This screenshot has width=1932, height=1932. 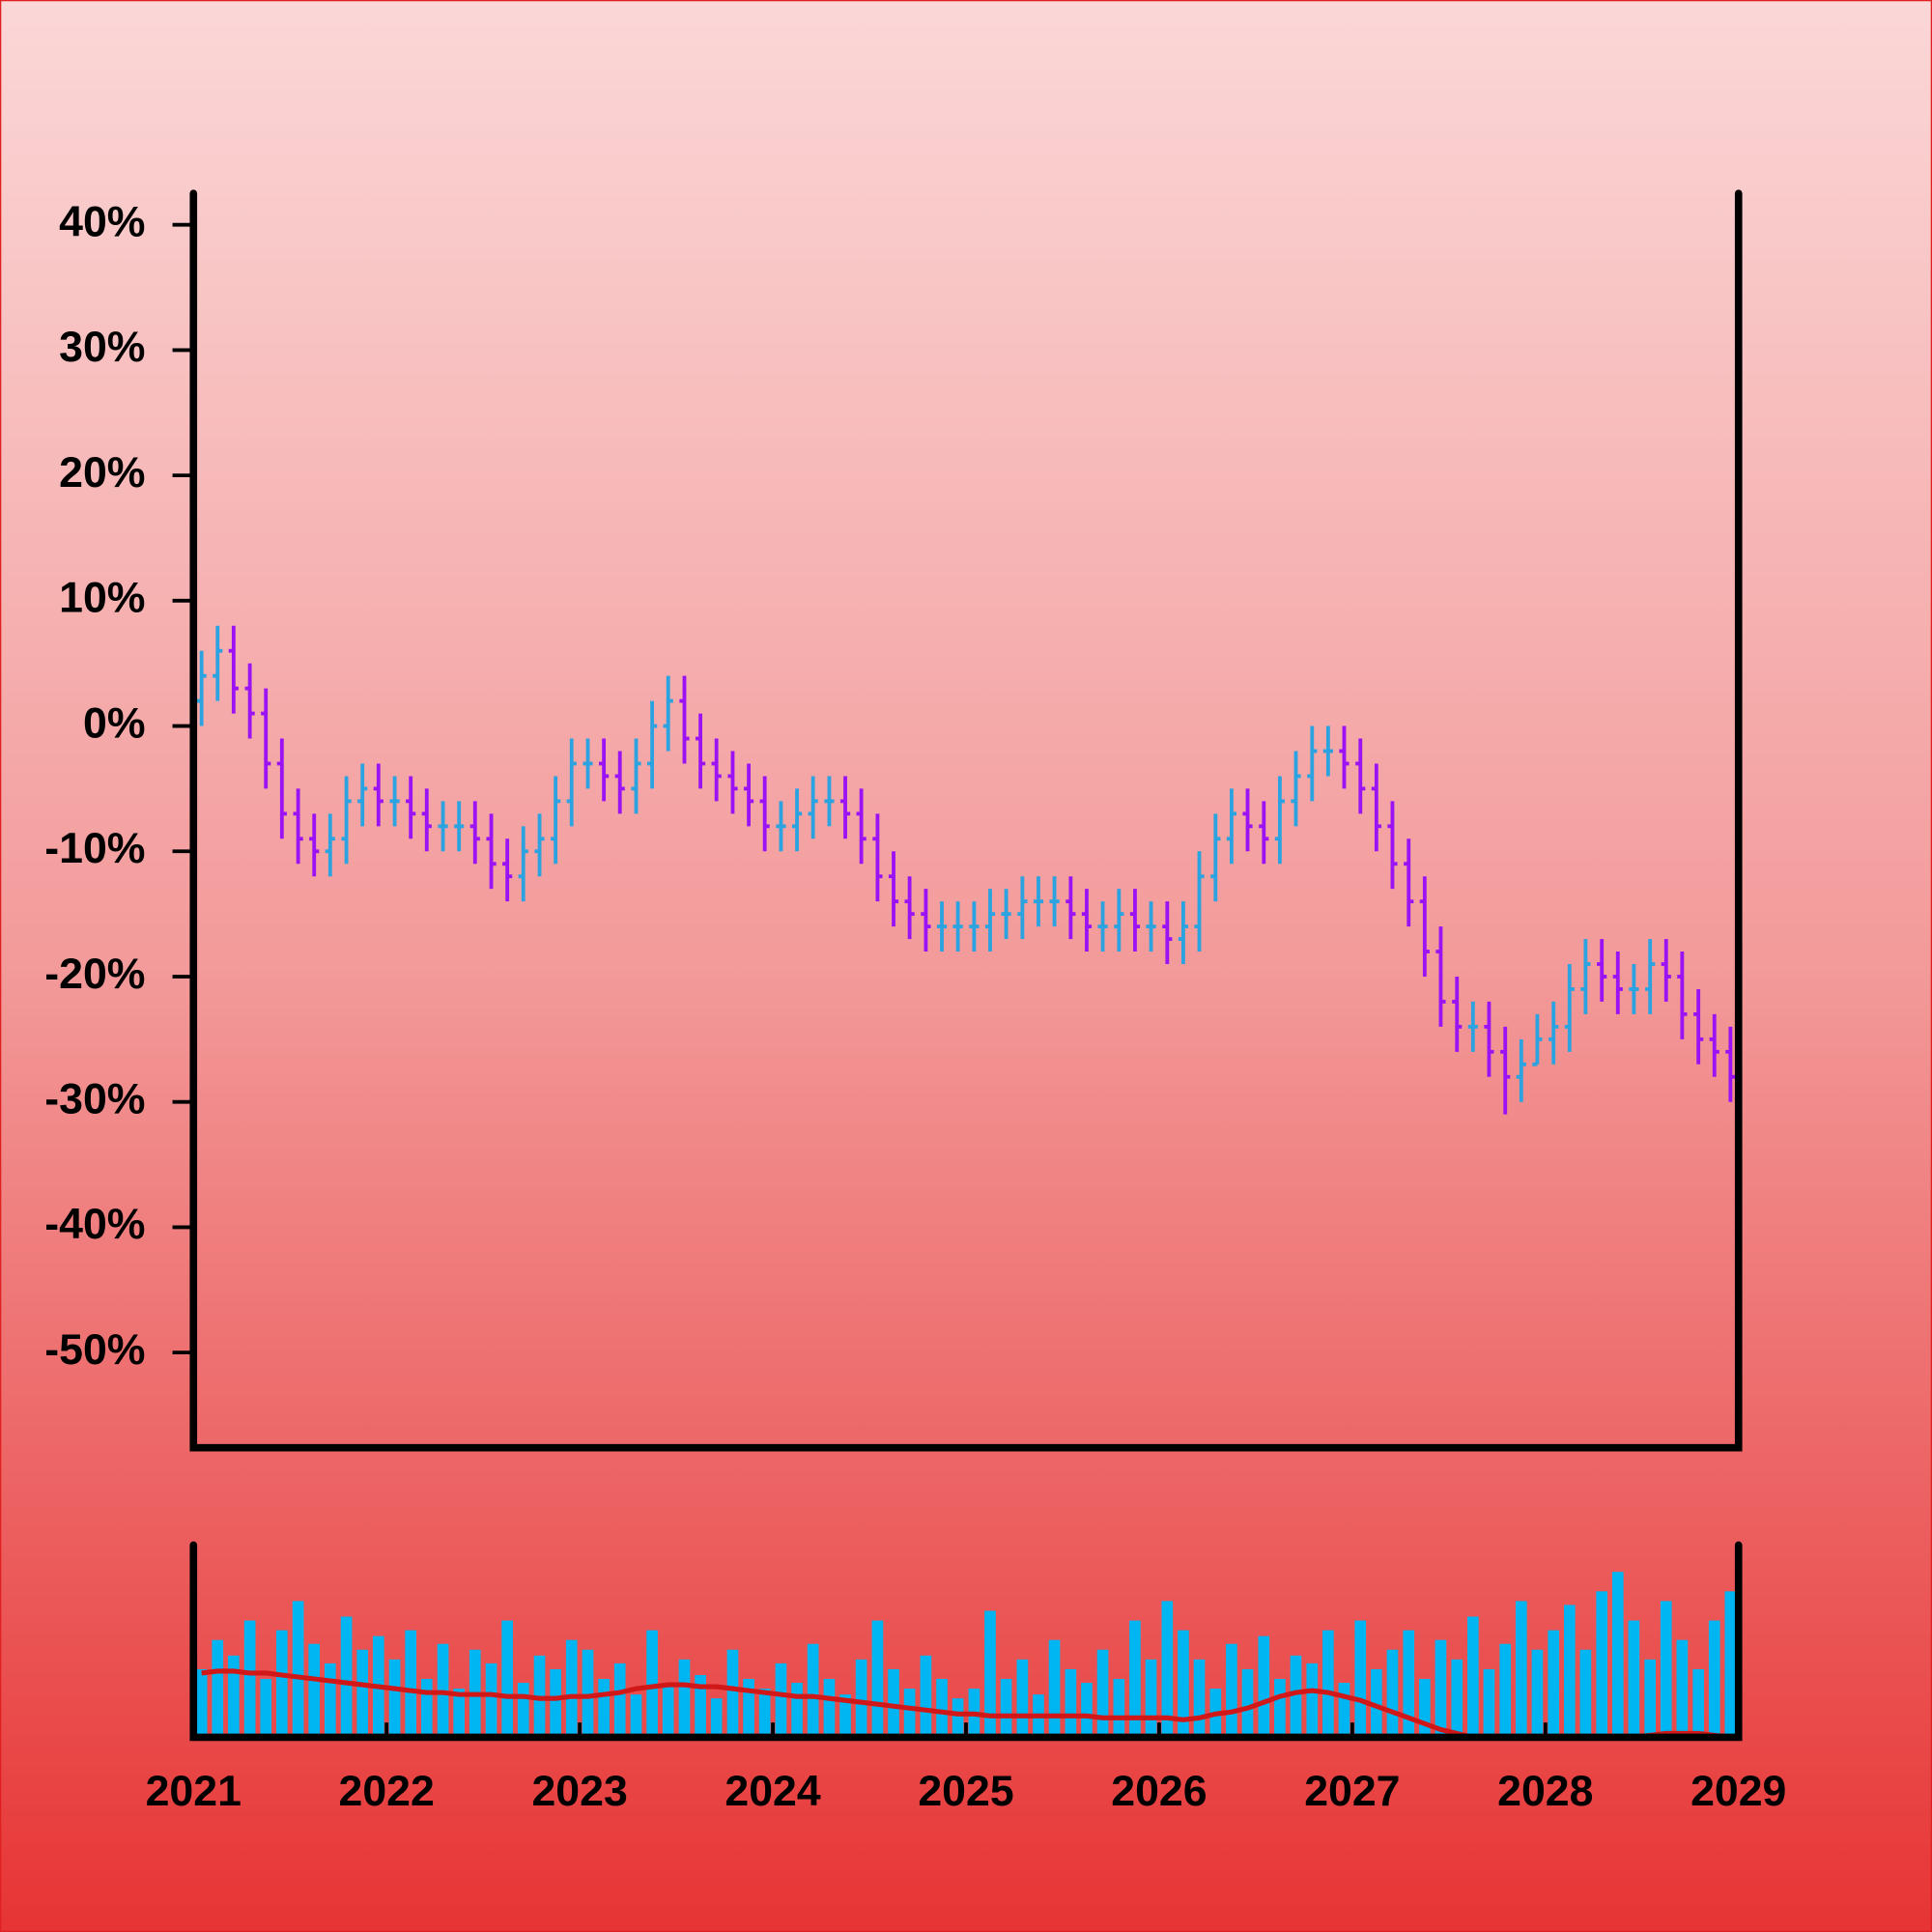 What do you see at coordinates (94, 848) in the screenshot?
I see `y-tick-label: -10%` at bounding box center [94, 848].